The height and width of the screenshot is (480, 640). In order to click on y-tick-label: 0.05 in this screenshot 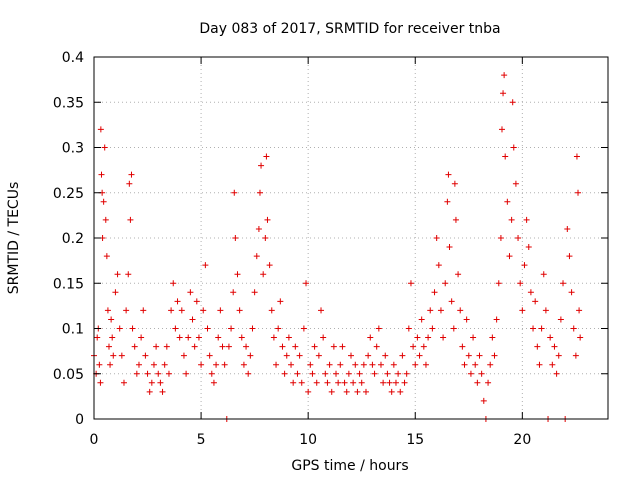, I will do `click(68, 375)`.